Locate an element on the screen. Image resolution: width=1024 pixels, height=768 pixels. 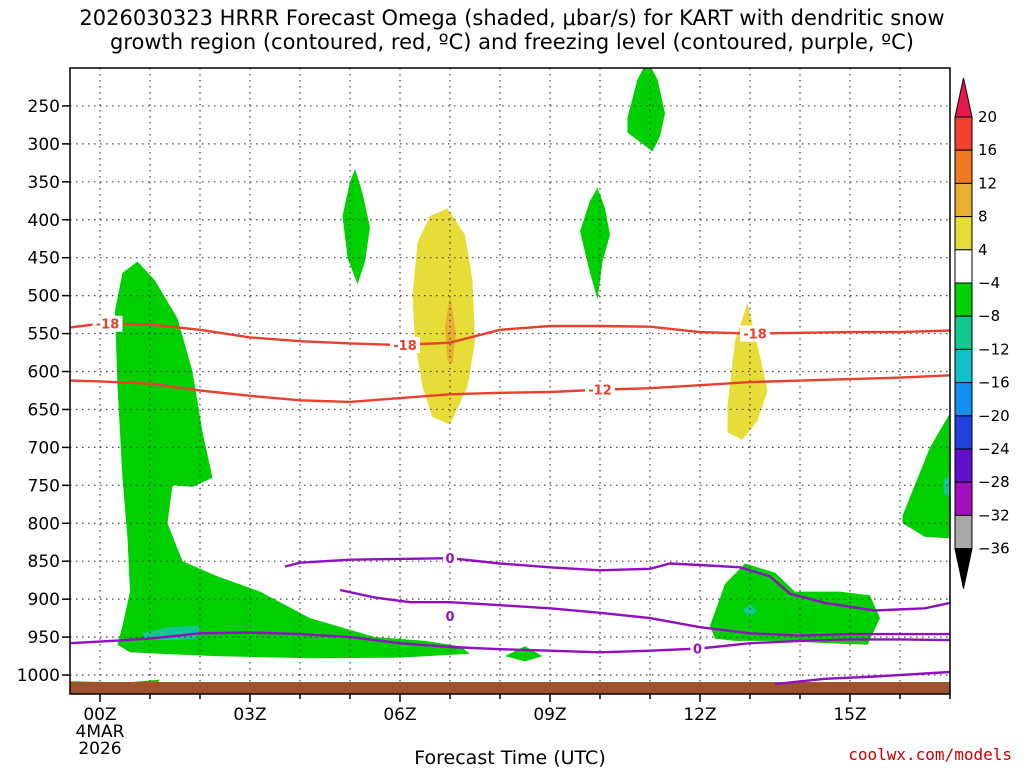
colorbar-label-9: −20 is located at coordinates (994, 416).